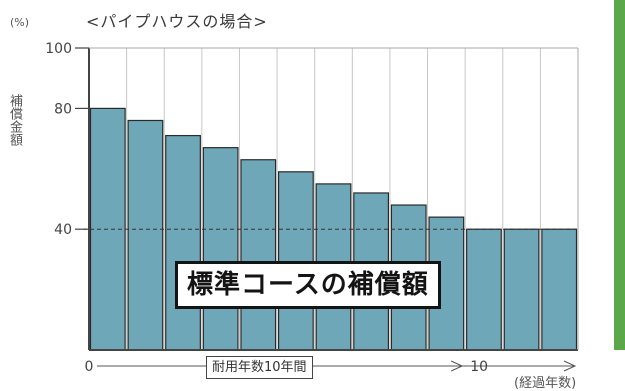 The image size is (625, 391). I want to click on chart-title: <パイプハウスの場合>, so click(177, 21).